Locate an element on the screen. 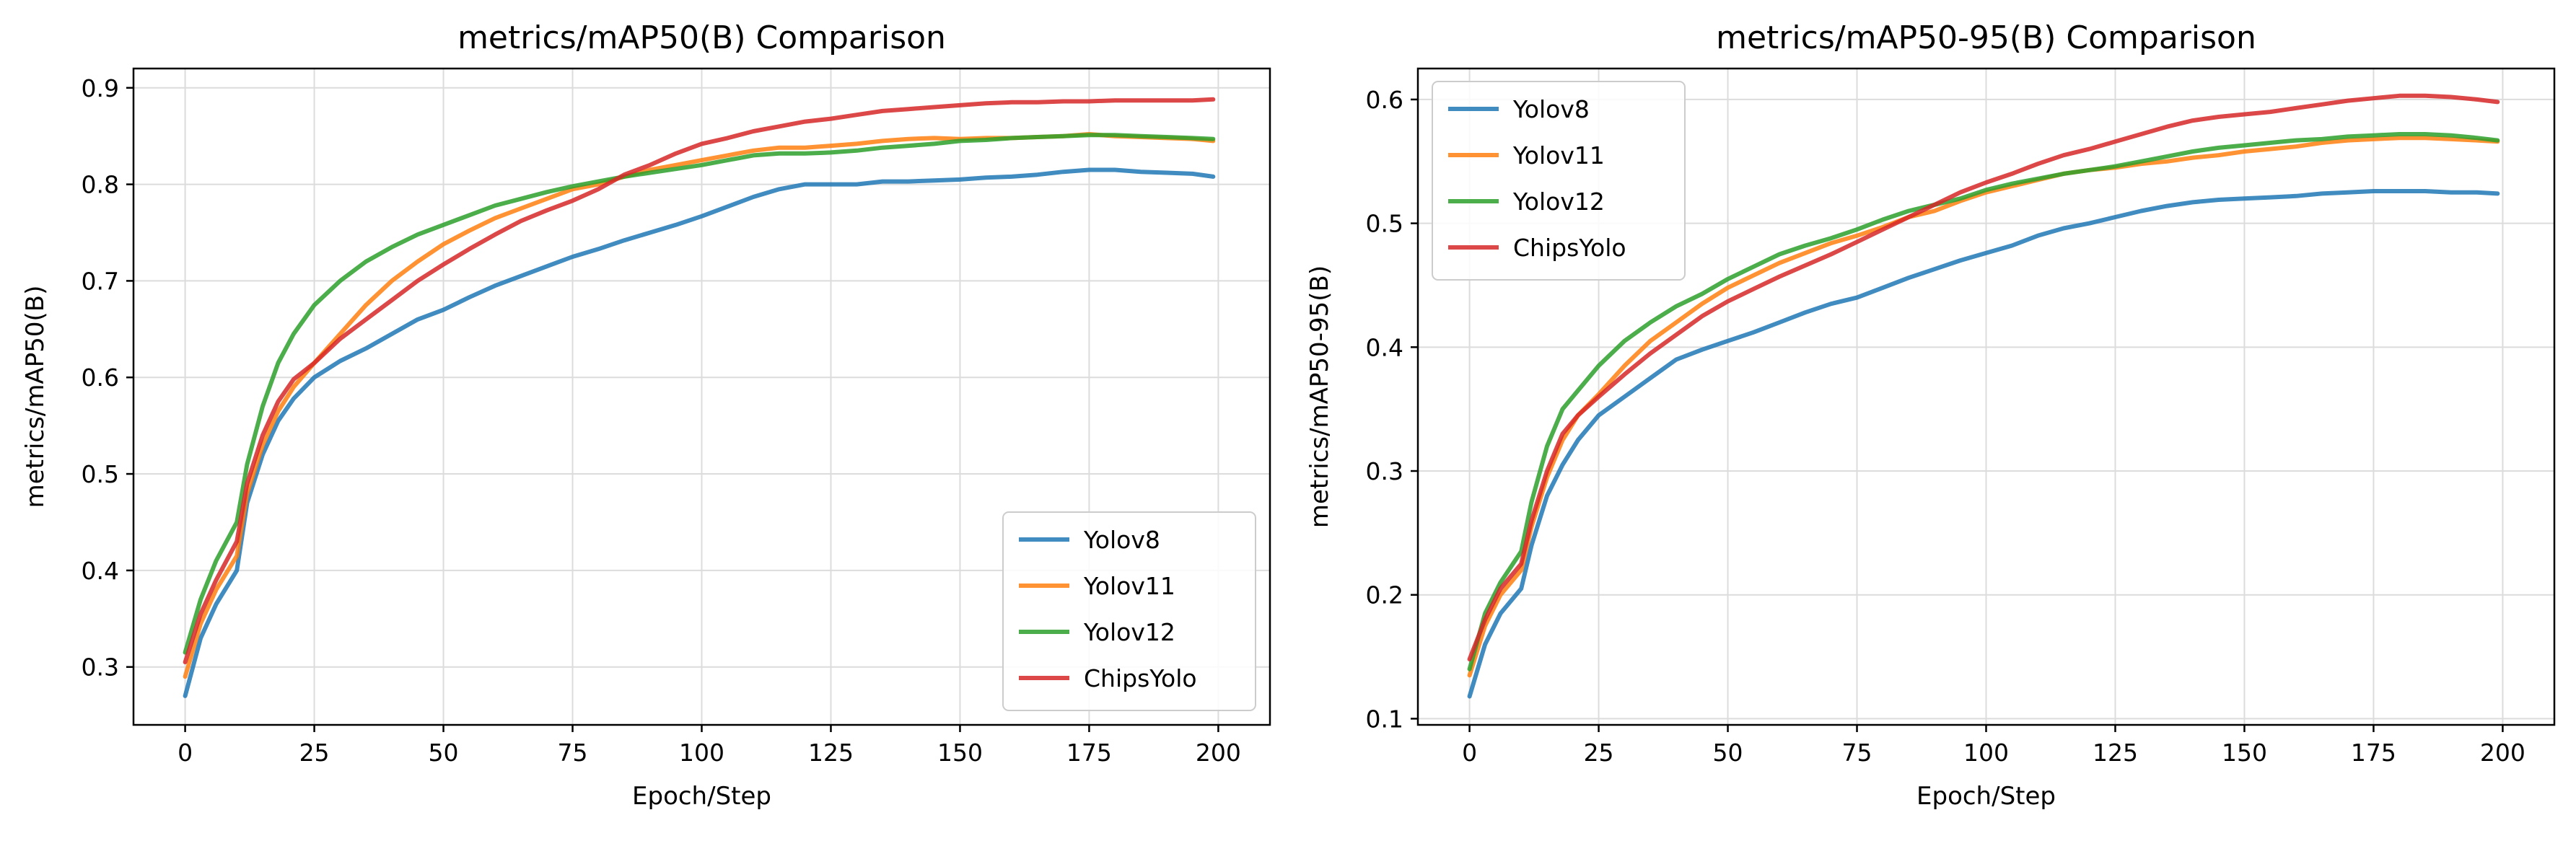 This screenshot has height=841, width=2576. chart-title: metrics/mAP50(B) Comparison is located at coordinates (701, 37).